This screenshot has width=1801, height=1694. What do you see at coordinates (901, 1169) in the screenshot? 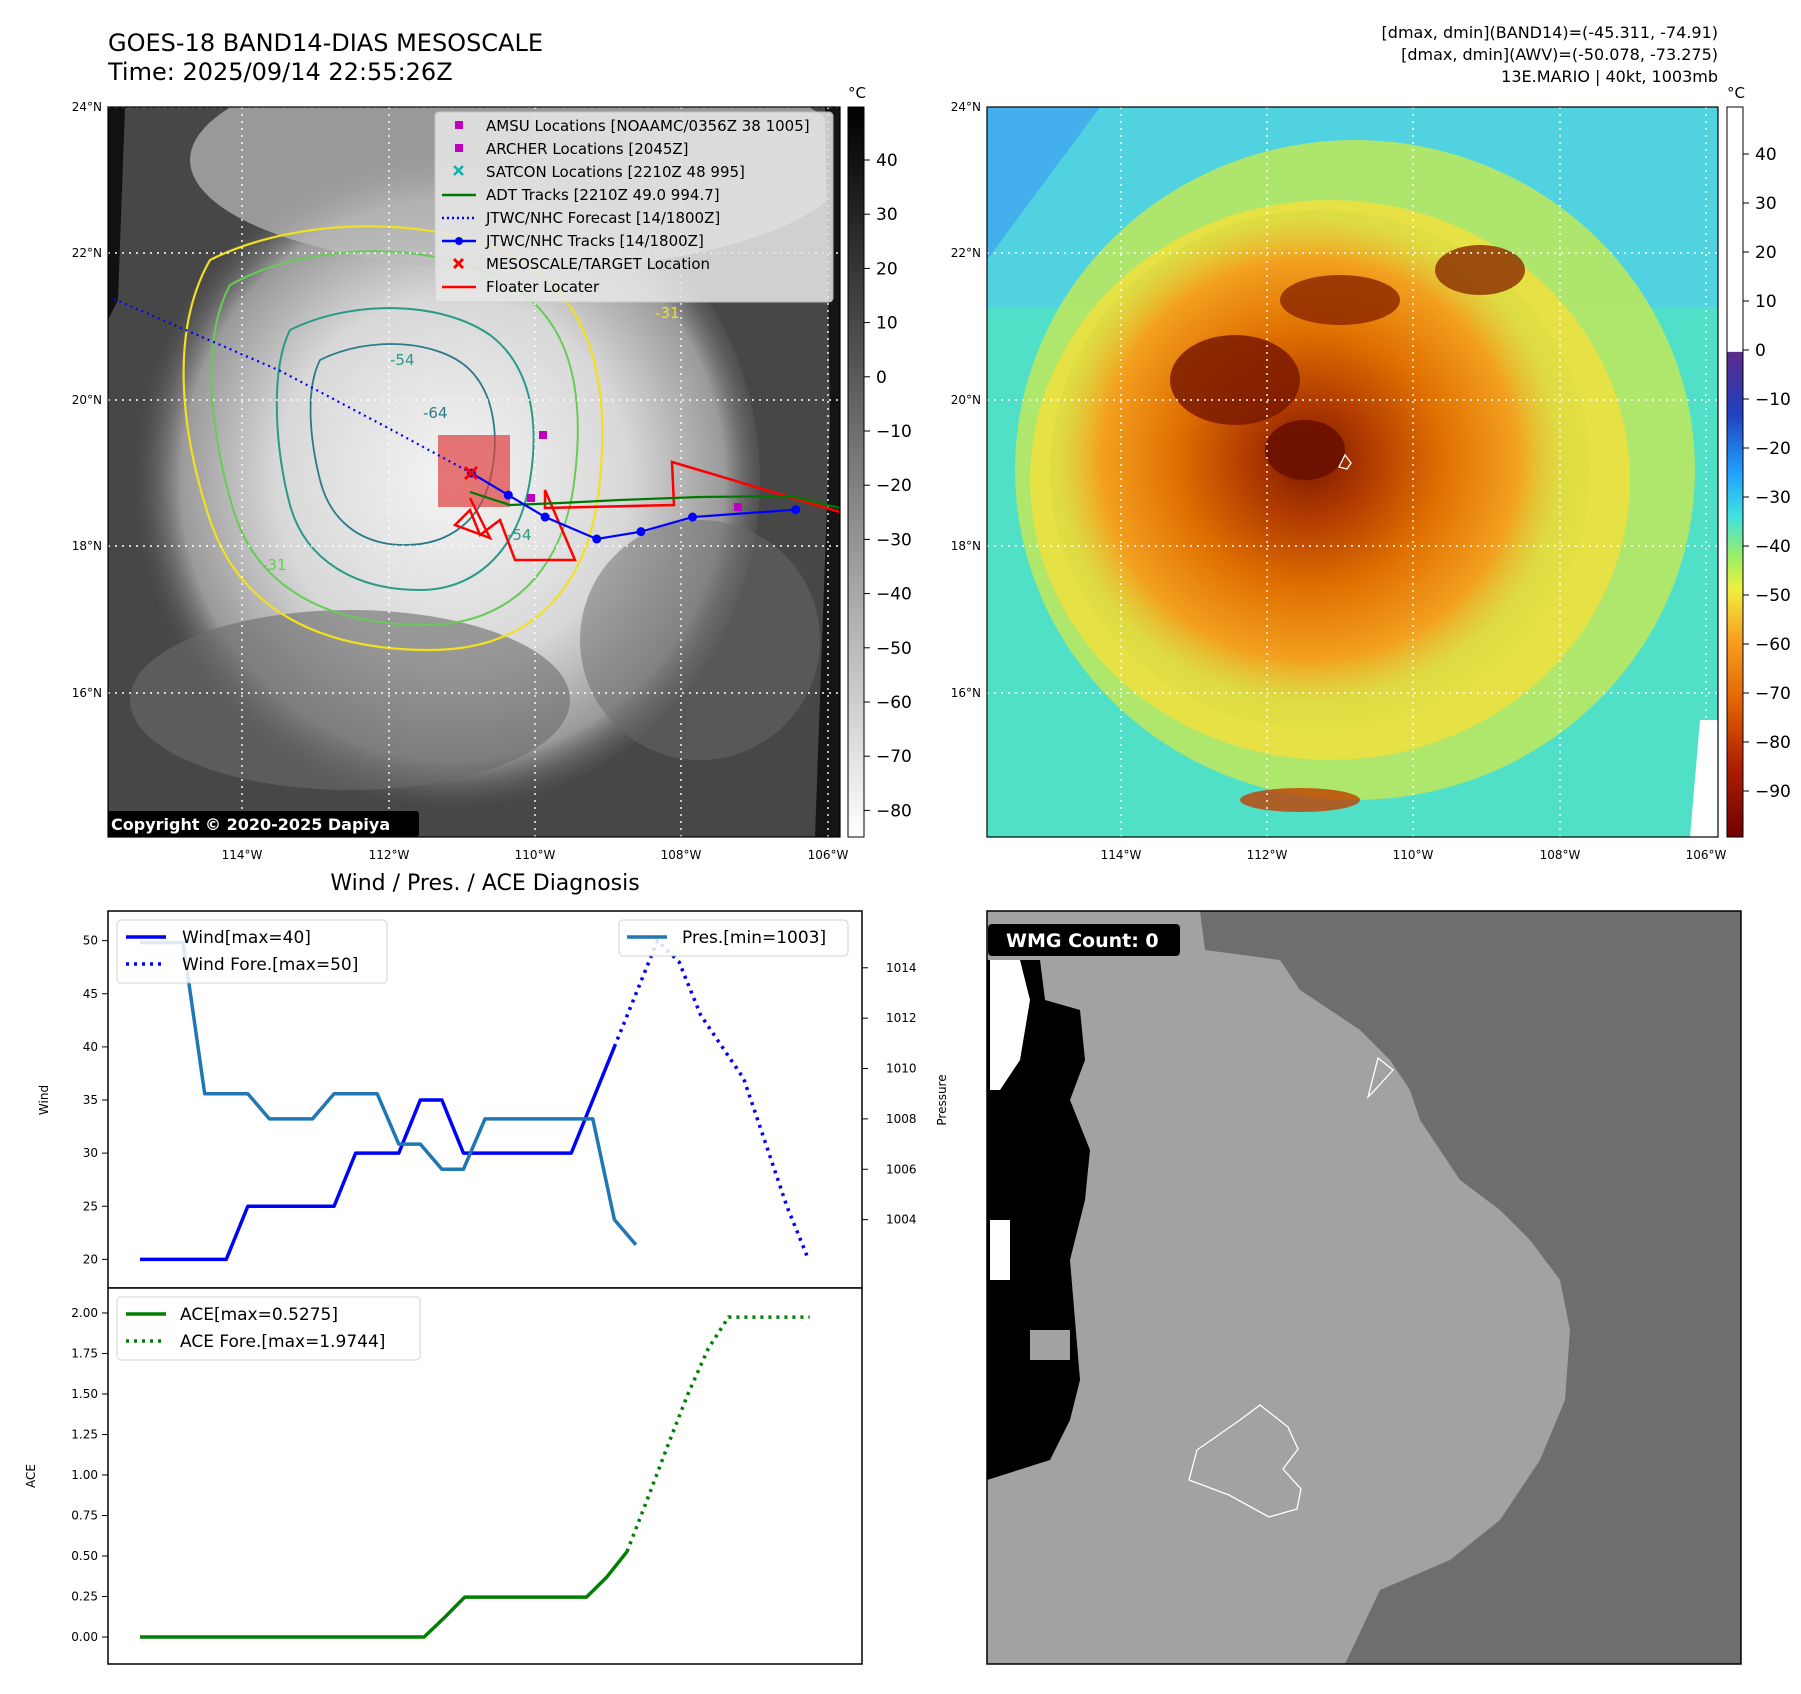
I see `y-right-tick-label: 1006` at bounding box center [901, 1169].